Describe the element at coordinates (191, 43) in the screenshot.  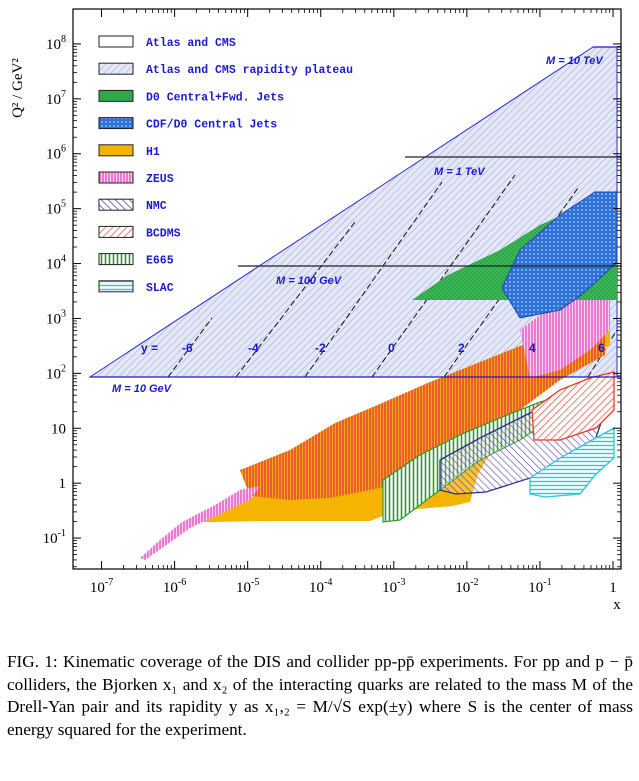
I see `legend-label: Atlas and CMS` at that location.